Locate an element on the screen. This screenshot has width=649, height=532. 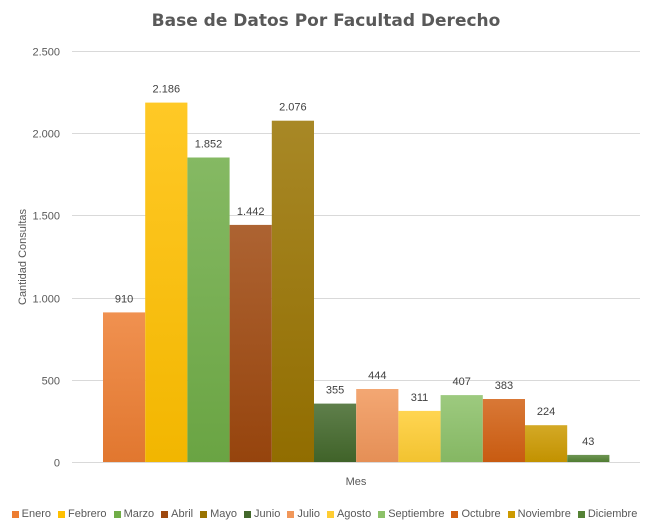
chart-title: Base de Datos Por Facultad Derecho is located at coordinates (326, 21).